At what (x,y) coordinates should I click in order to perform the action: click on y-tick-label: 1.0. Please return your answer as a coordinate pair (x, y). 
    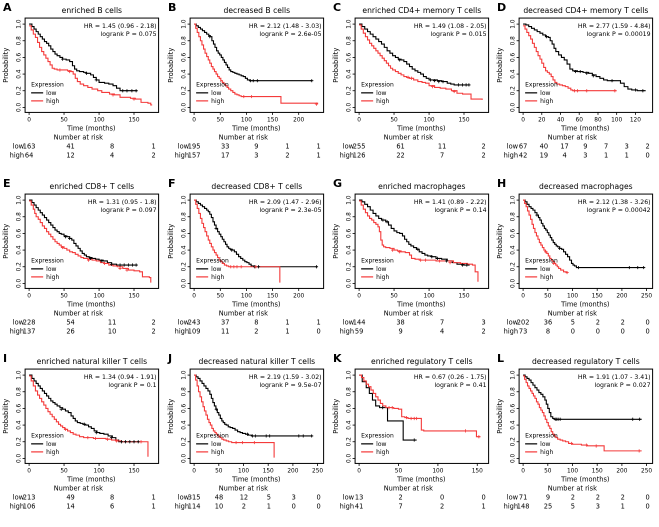
    Looking at the image, I should click on (20, 200).